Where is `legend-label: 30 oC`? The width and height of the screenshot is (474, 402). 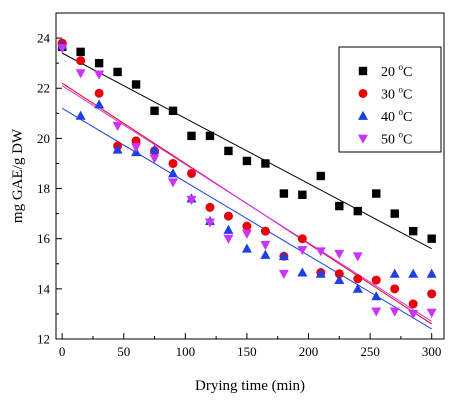
legend-label: 30 oC is located at coordinates (396, 94).